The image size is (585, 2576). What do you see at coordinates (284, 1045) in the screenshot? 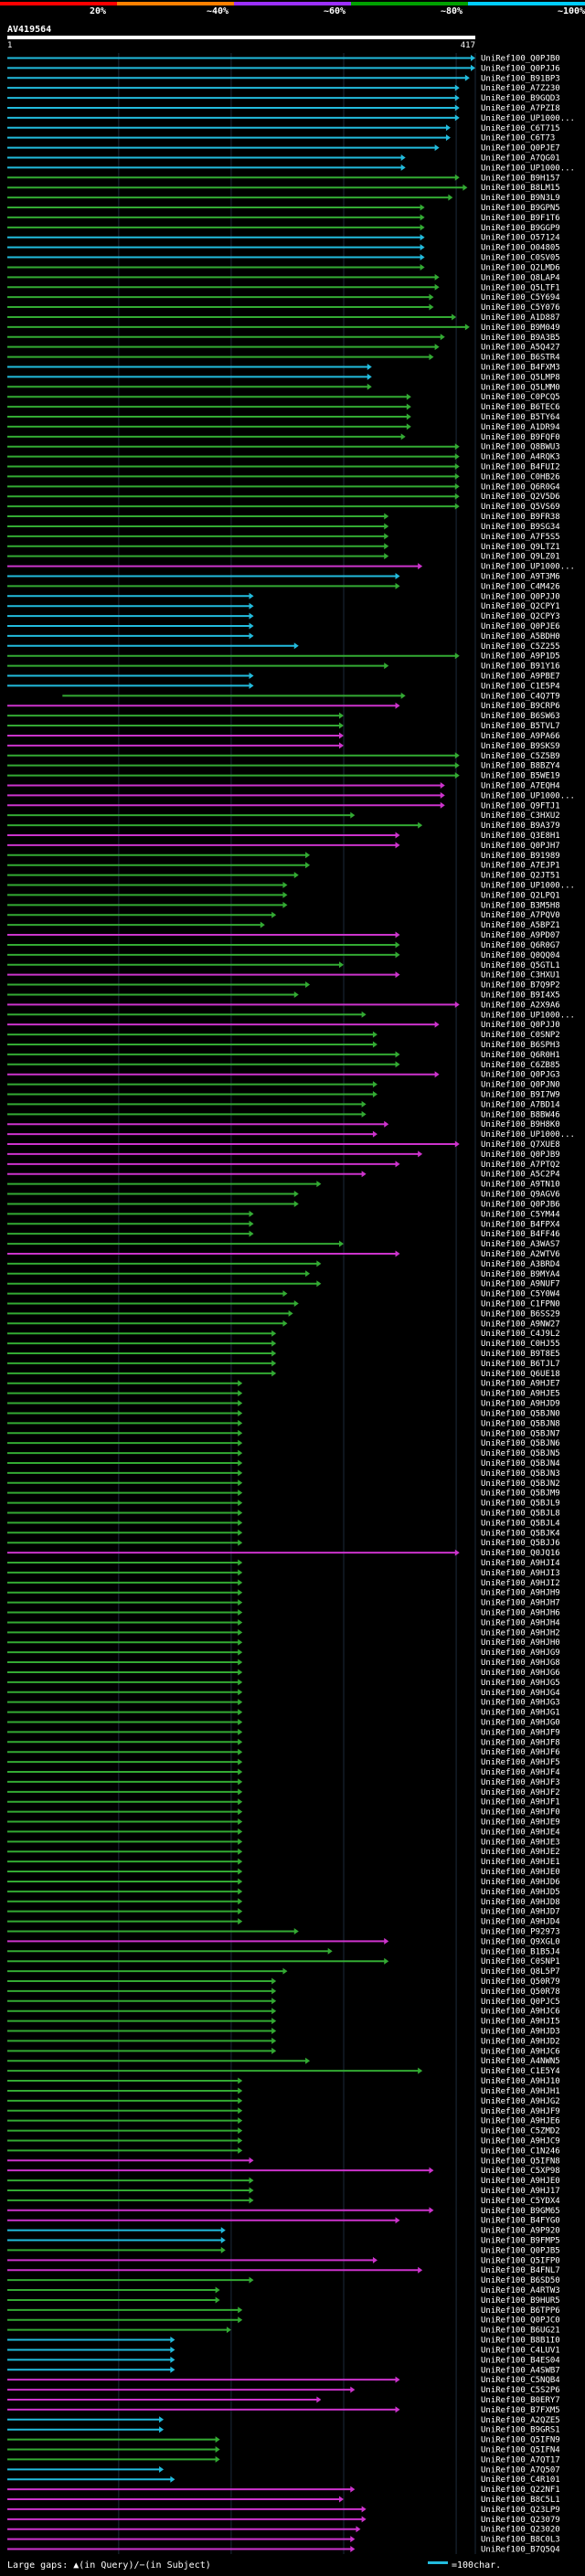
I see `hit-row: UniRef100_B6SPH3` at bounding box center [284, 1045].